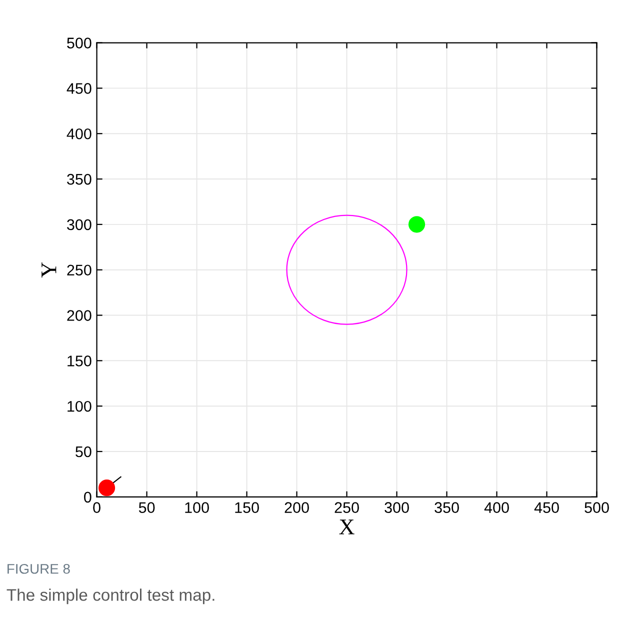  What do you see at coordinates (79, 270) in the screenshot?
I see `y-tick-label: 250` at bounding box center [79, 270].